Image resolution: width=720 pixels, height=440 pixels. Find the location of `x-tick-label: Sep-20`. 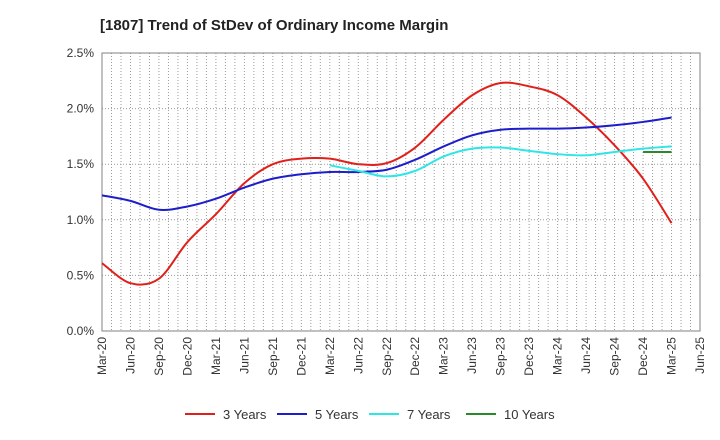

x-tick-label: Sep-20 is located at coordinates (159, 356).